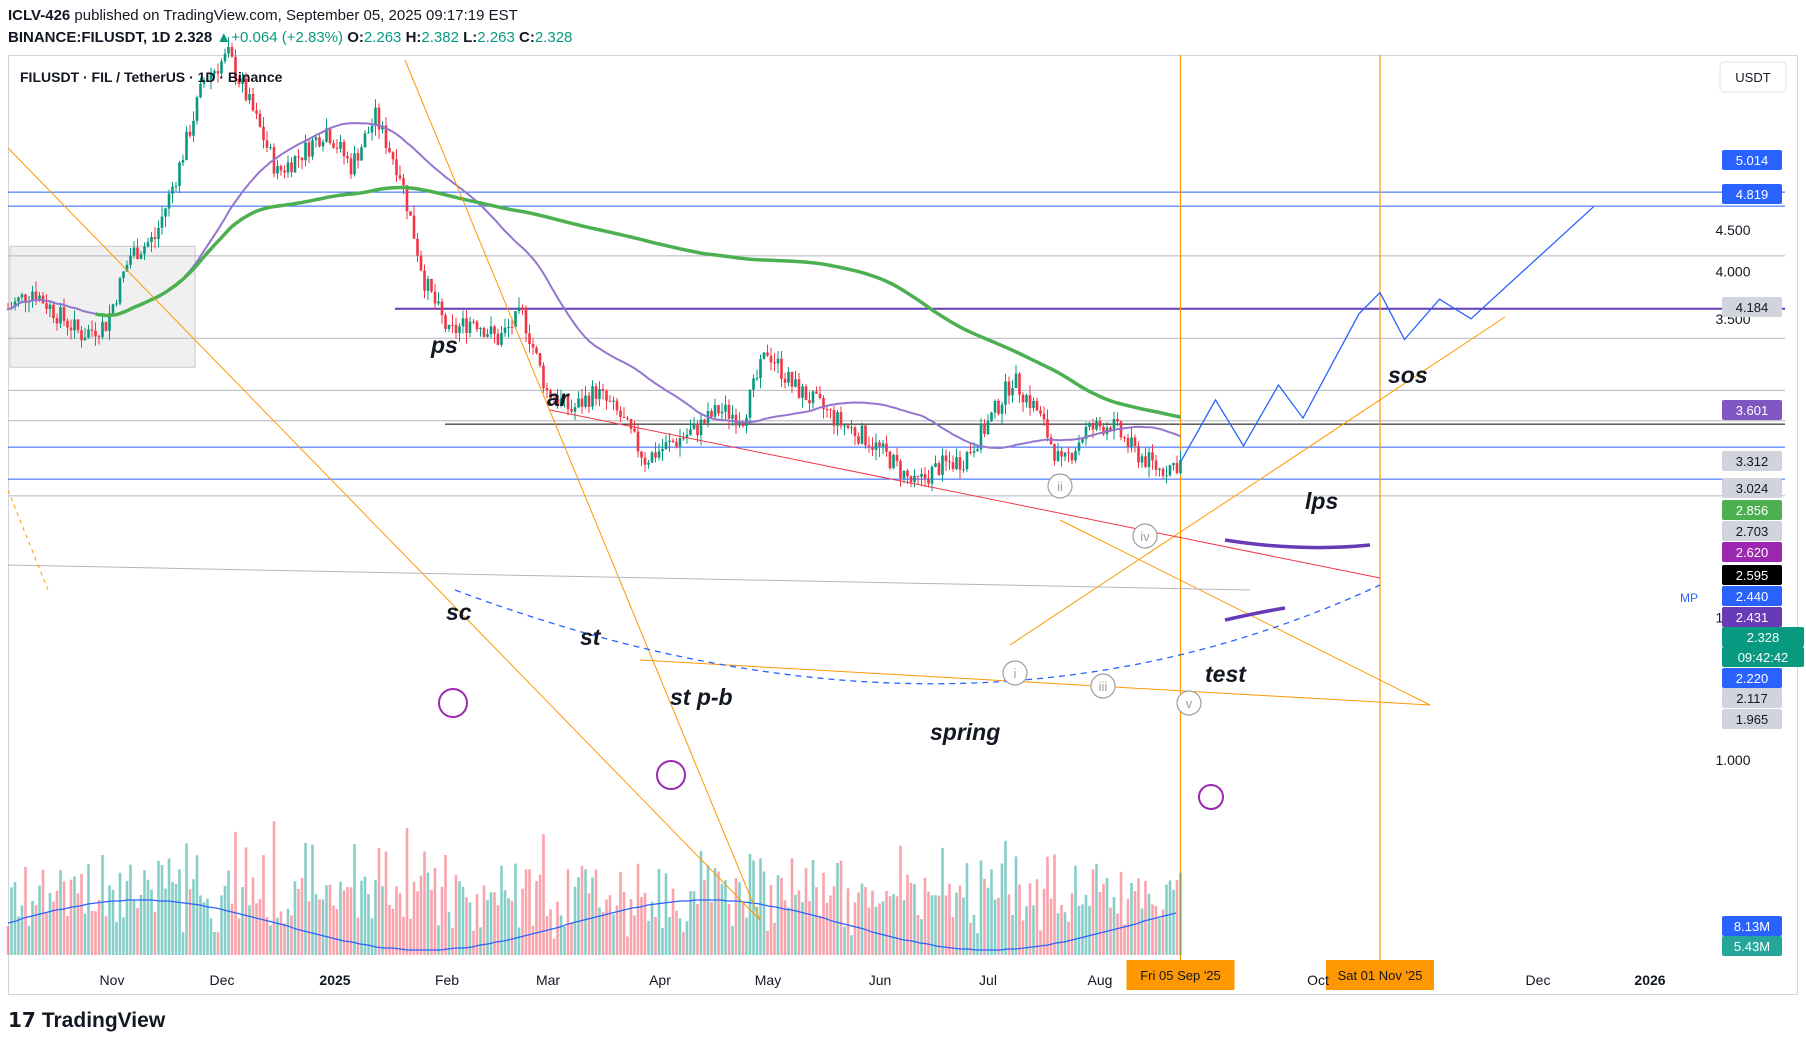 The width and height of the screenshot is (1806, 1042). What do you see at coordinates (496, 37) in the screenshot?
I see `low-value: 2.263` at bounding box center [496, 37].